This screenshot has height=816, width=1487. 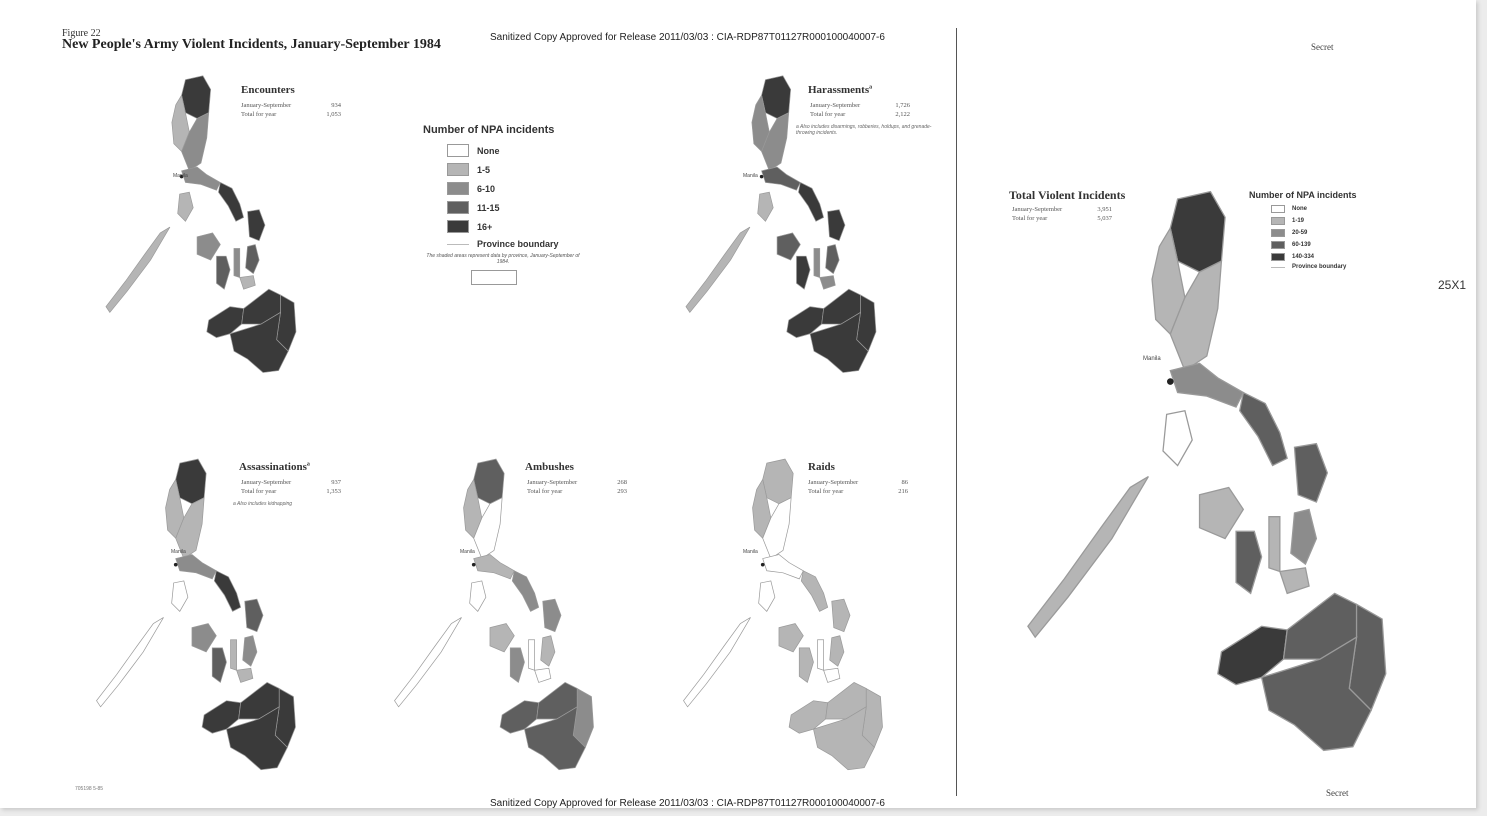 I want to click on panel-title: Assassinationsa, so click(x=274, y=467).